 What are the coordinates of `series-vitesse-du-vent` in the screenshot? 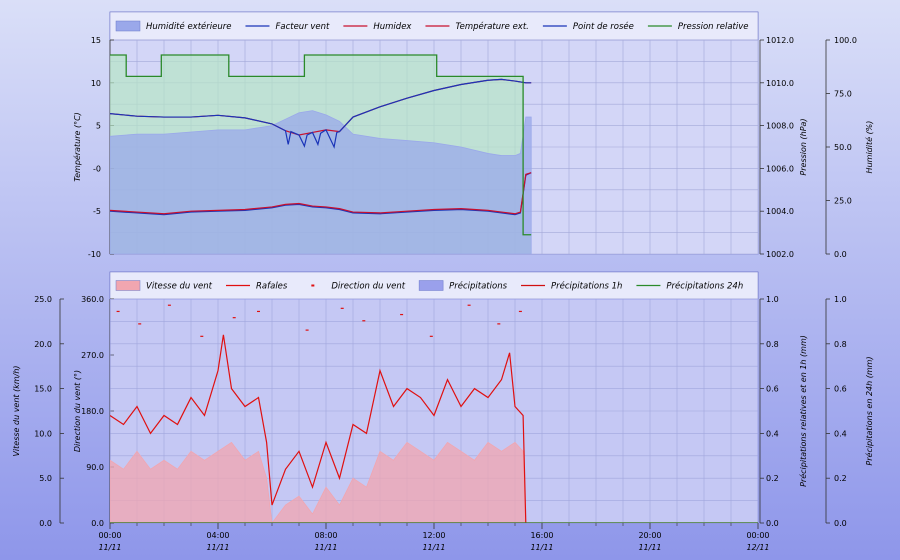 It's located at (318, 482).